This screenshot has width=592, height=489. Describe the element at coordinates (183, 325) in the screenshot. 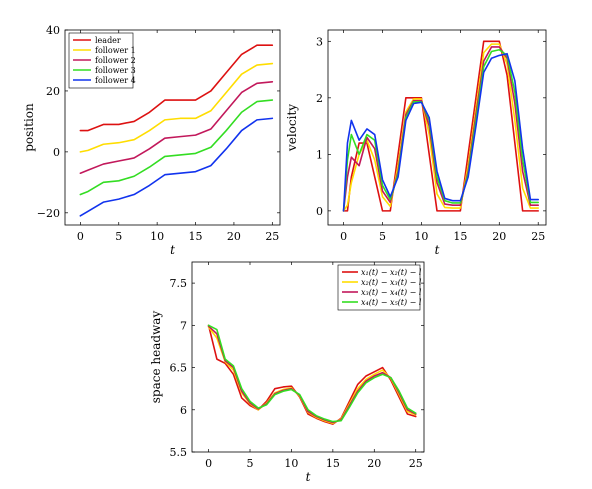

I see `y-tick-label: 7` at that location.